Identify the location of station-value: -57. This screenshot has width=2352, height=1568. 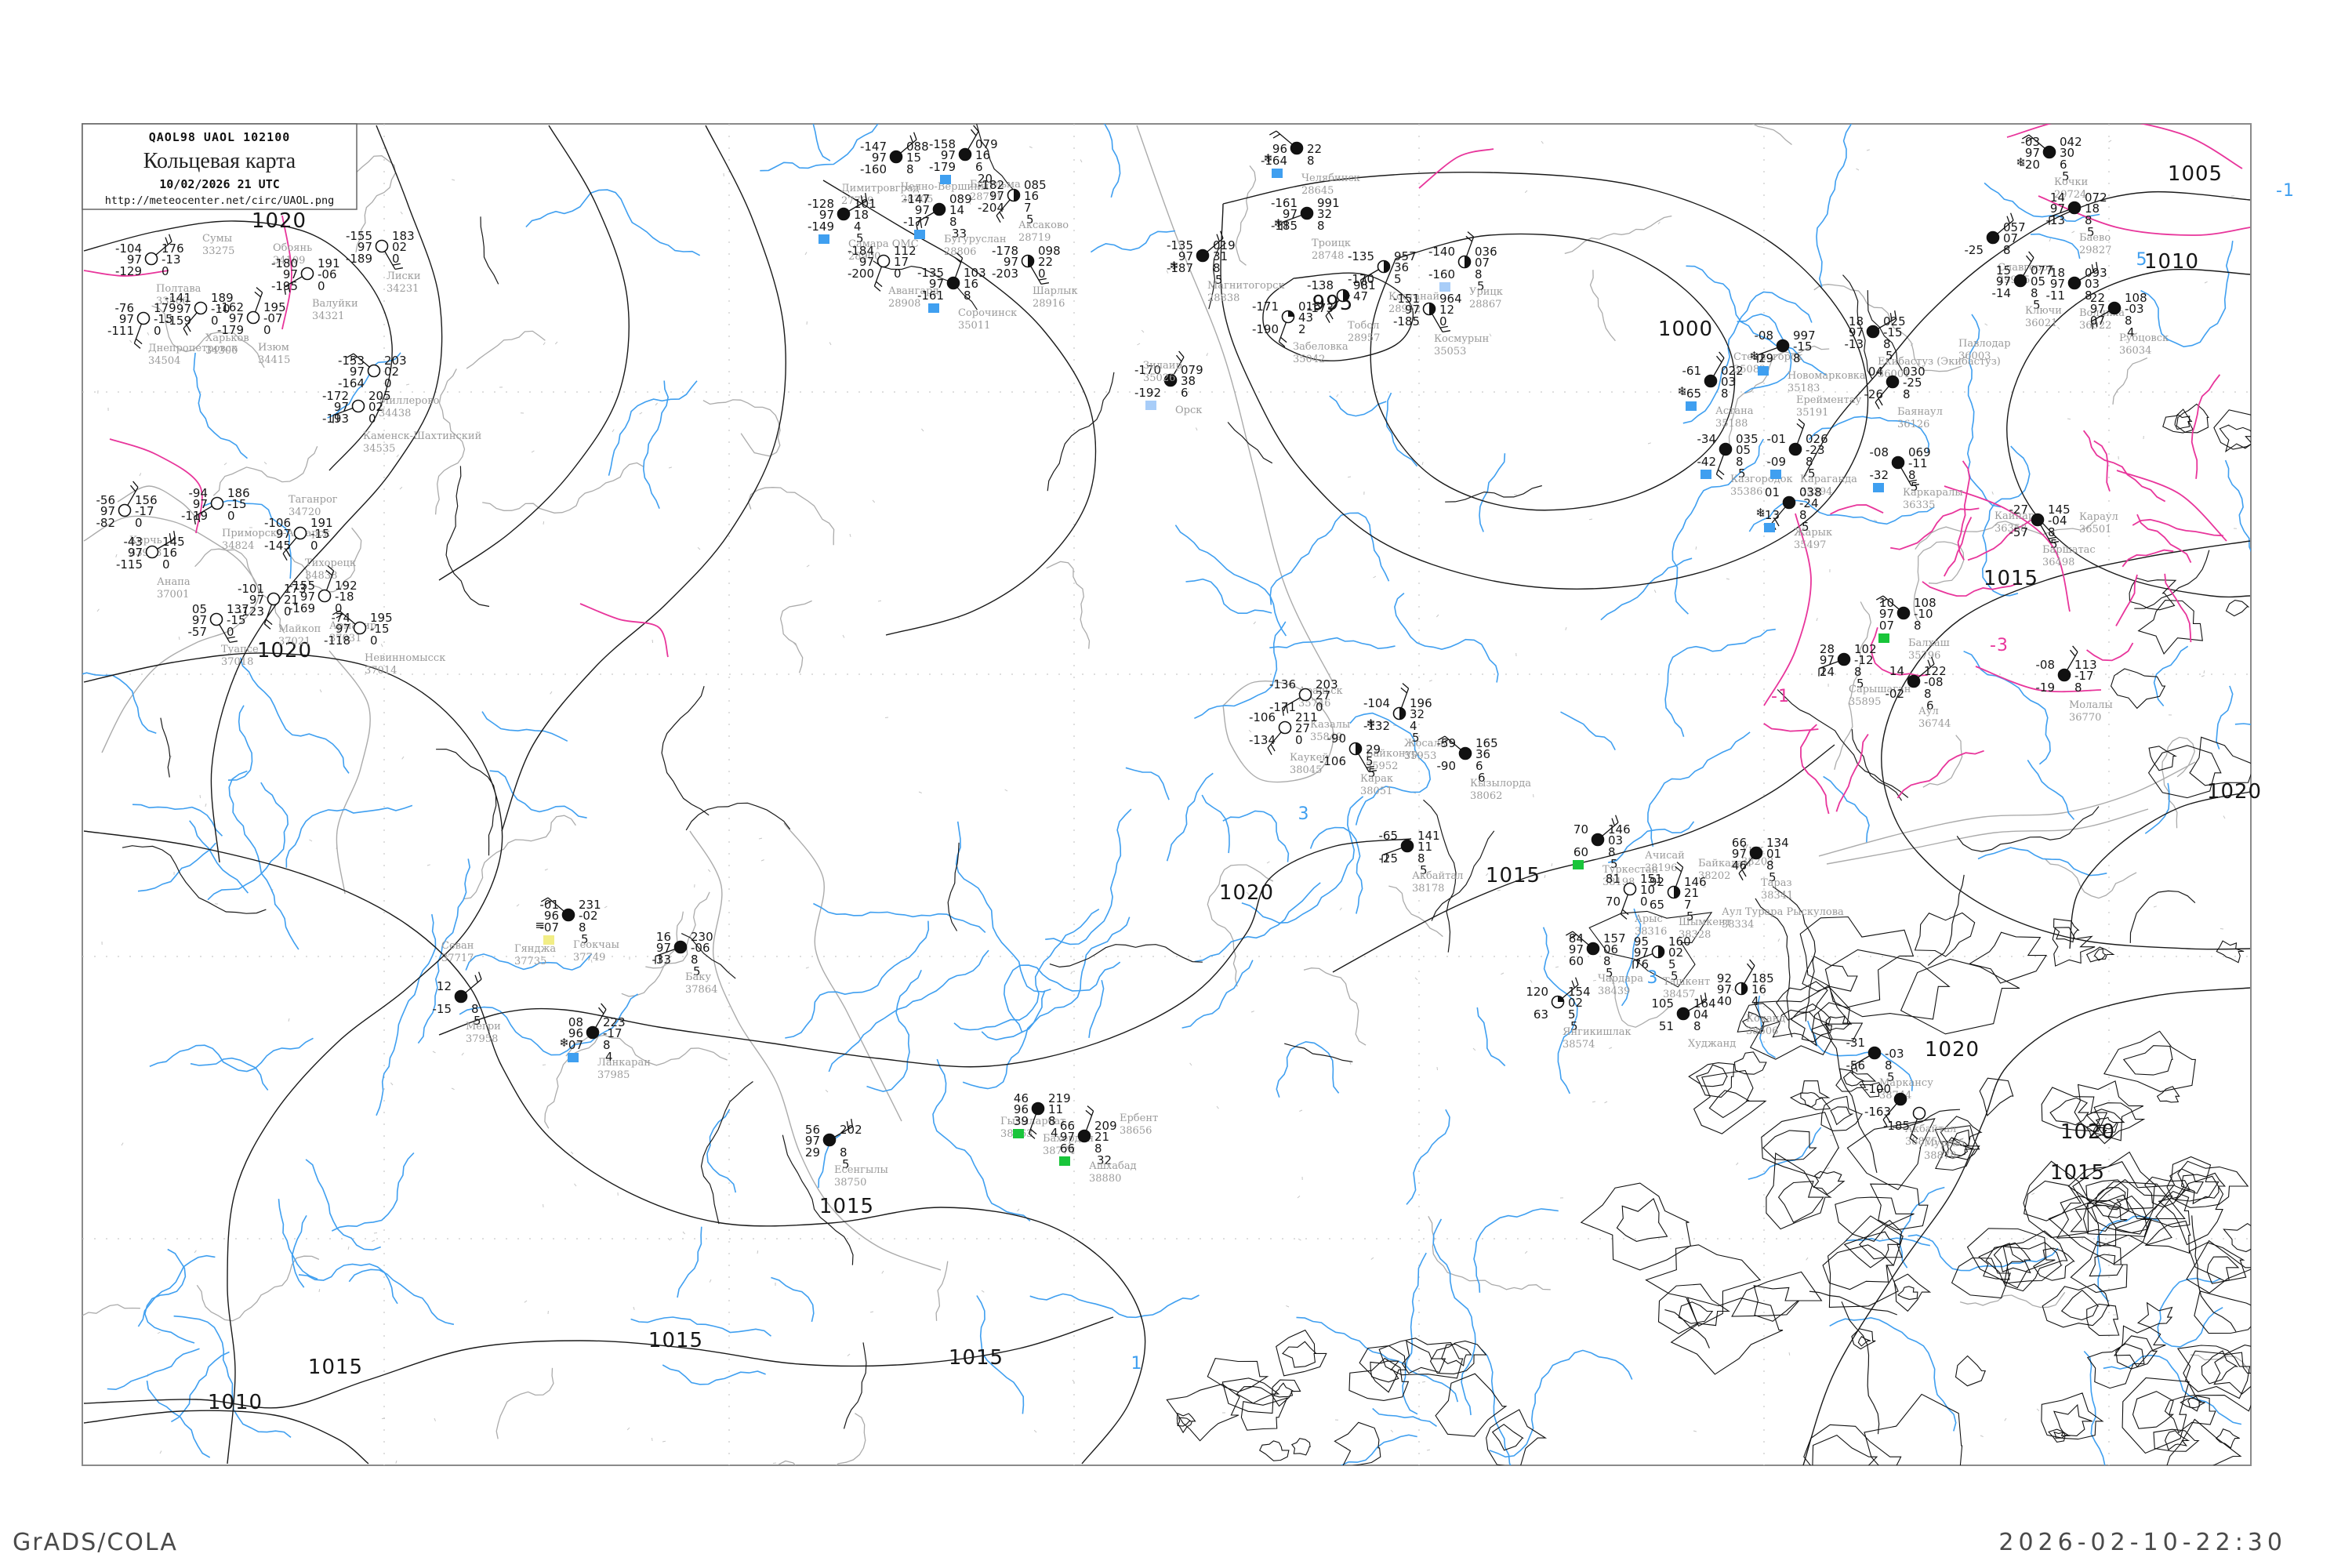
(2019, 532).